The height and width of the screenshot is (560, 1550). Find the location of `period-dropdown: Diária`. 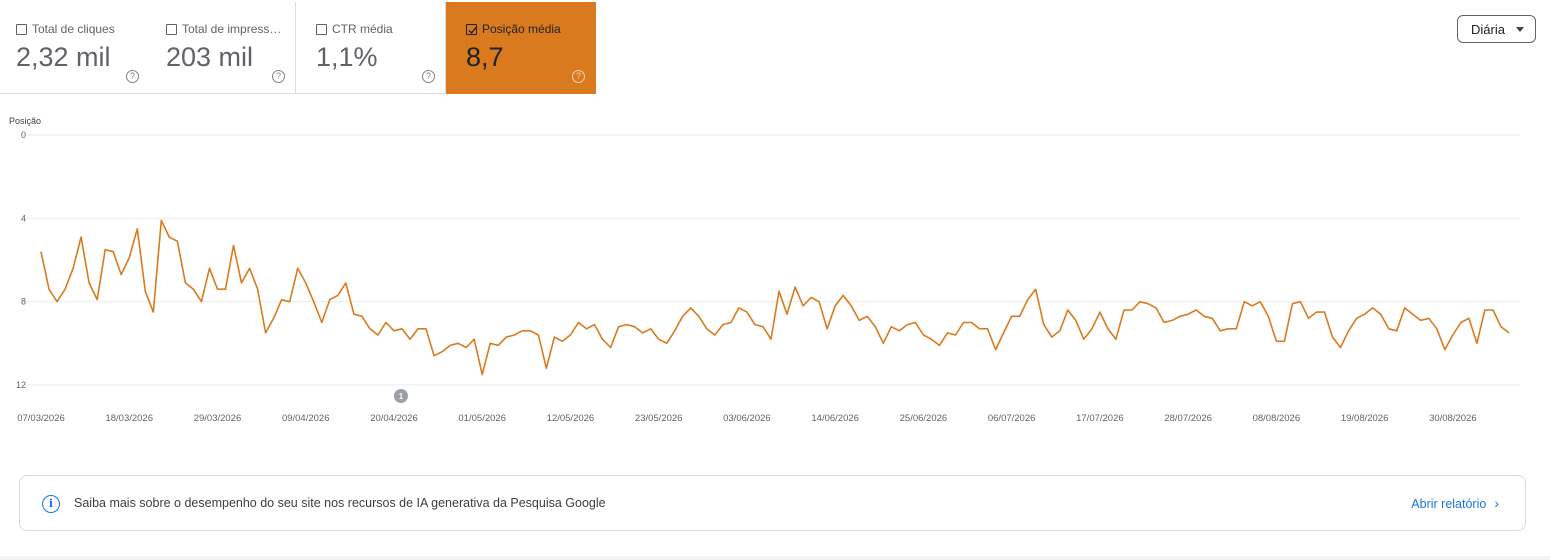

period-dropdown: Diária is located at coordinates (1496, 29).